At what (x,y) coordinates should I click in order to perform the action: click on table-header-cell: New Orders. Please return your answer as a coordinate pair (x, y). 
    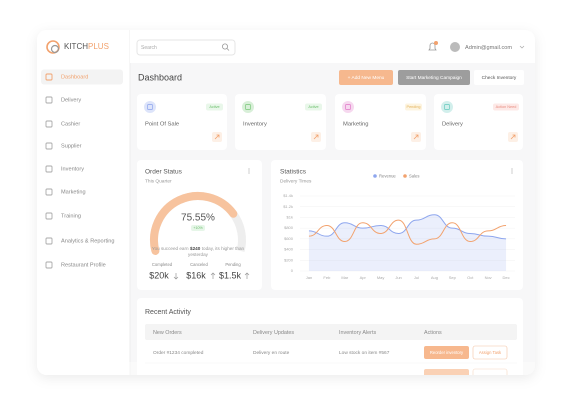
    Looking at the image, I should click on (167, 333).